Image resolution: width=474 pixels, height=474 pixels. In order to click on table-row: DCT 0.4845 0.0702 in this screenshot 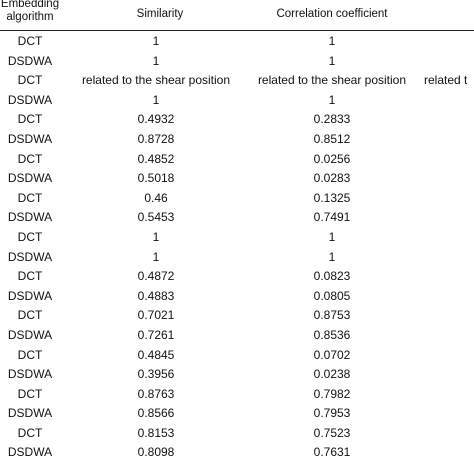, I will do `click(237, 356)`.